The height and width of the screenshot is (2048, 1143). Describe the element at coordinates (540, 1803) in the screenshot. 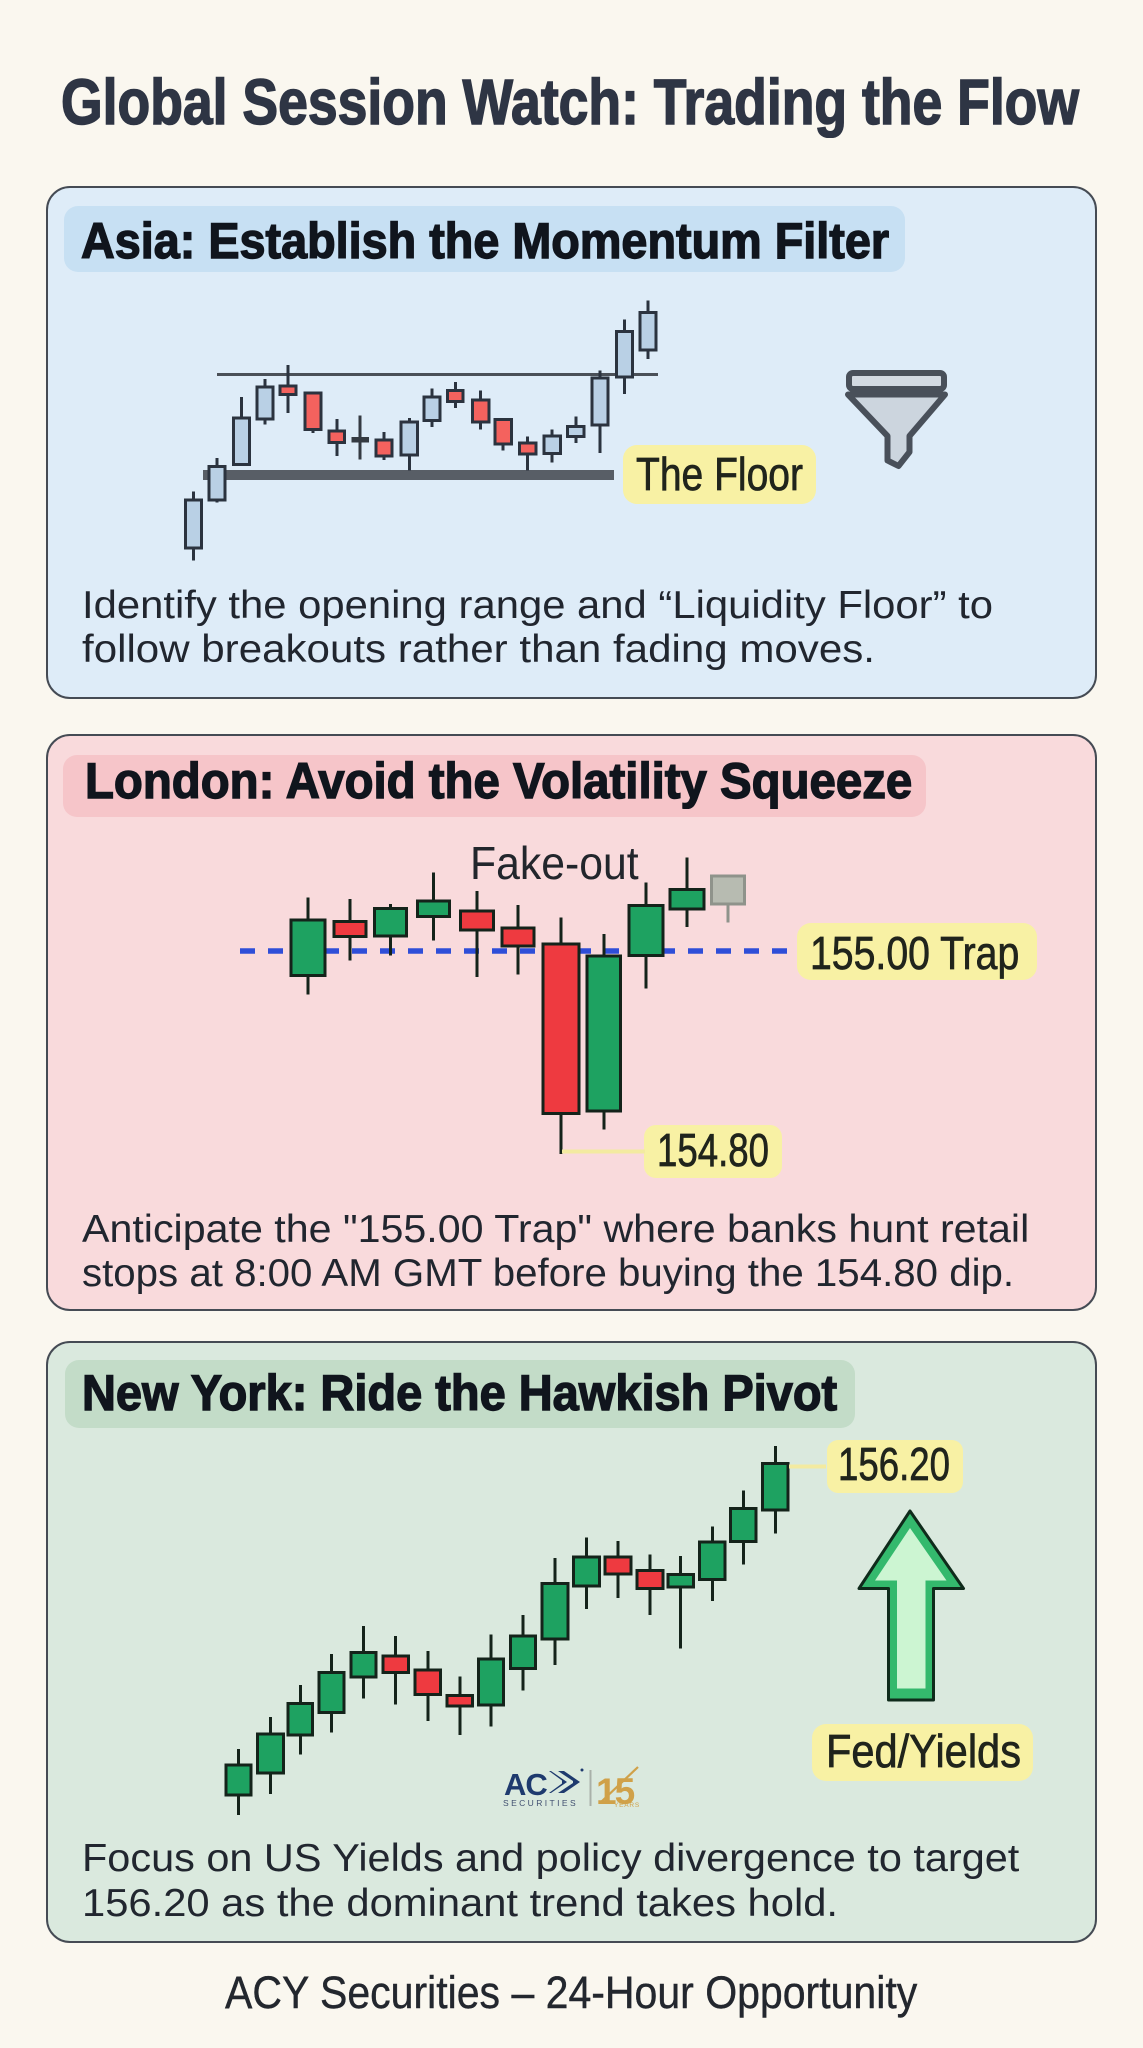

I see `svg-text: SECURITIES` at that location.